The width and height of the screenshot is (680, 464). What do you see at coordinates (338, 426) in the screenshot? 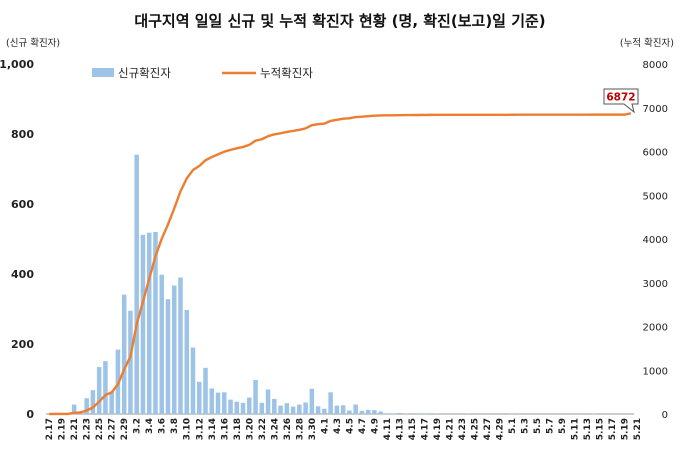
I see `x-tick-label: 4.3` at bounding box center [338, 426].